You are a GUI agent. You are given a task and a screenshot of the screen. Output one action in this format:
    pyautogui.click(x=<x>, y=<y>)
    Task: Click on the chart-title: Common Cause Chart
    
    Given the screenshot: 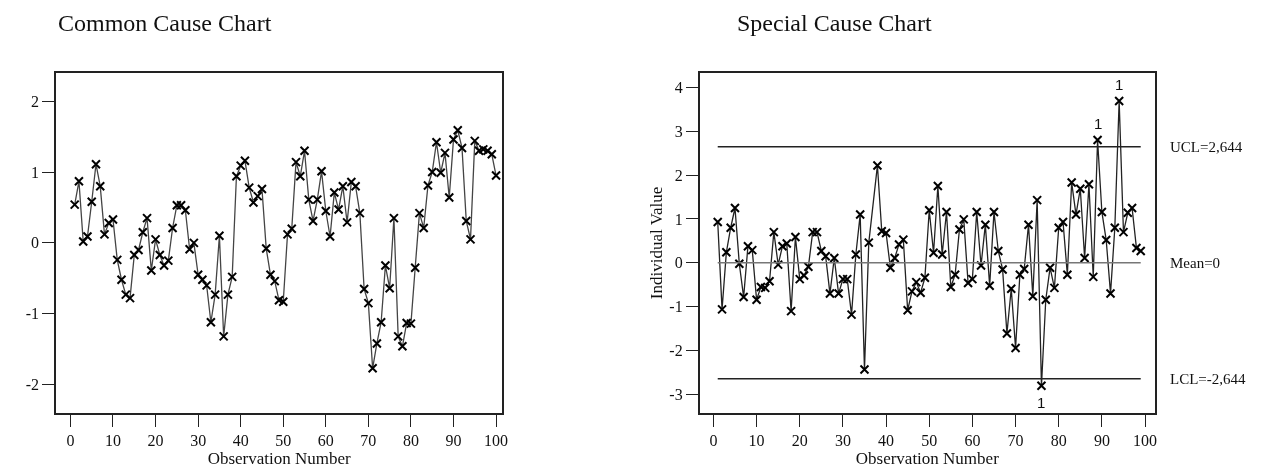 What is the action you would take?
    pyautogui.click(x=165, y=23)
    